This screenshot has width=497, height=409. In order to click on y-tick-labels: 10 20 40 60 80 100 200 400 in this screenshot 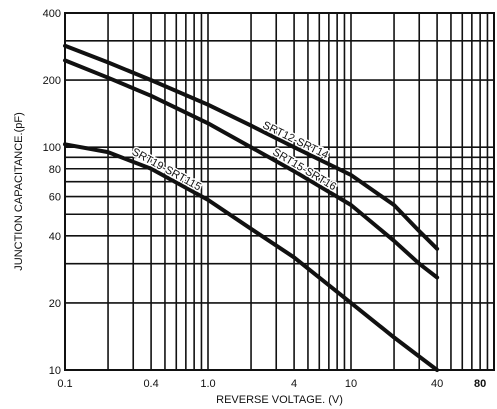, I will do `click(52, 192)`.